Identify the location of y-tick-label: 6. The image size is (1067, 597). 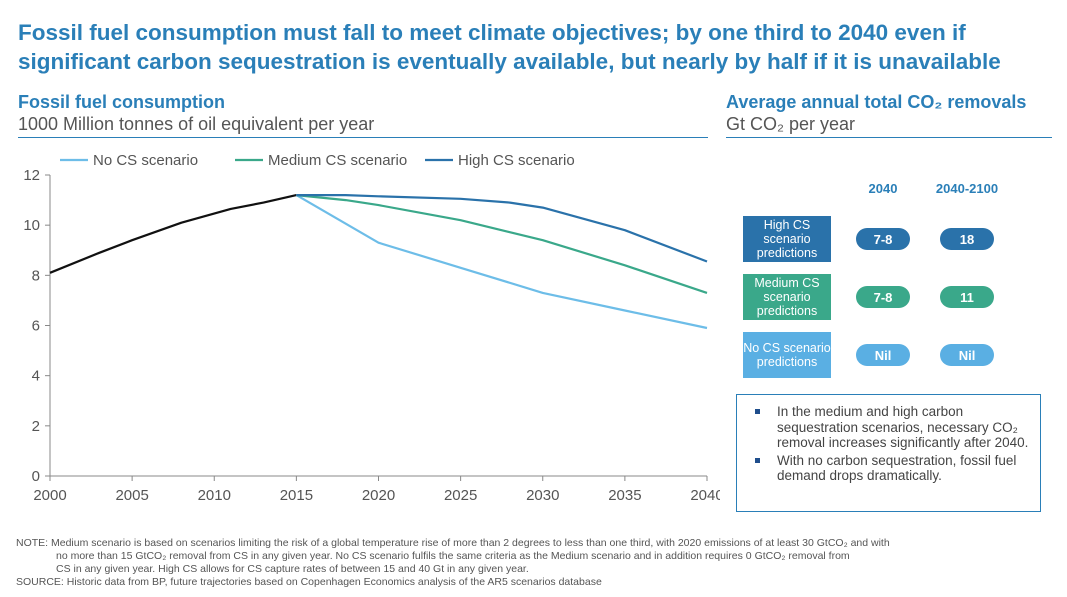
(36, 326).